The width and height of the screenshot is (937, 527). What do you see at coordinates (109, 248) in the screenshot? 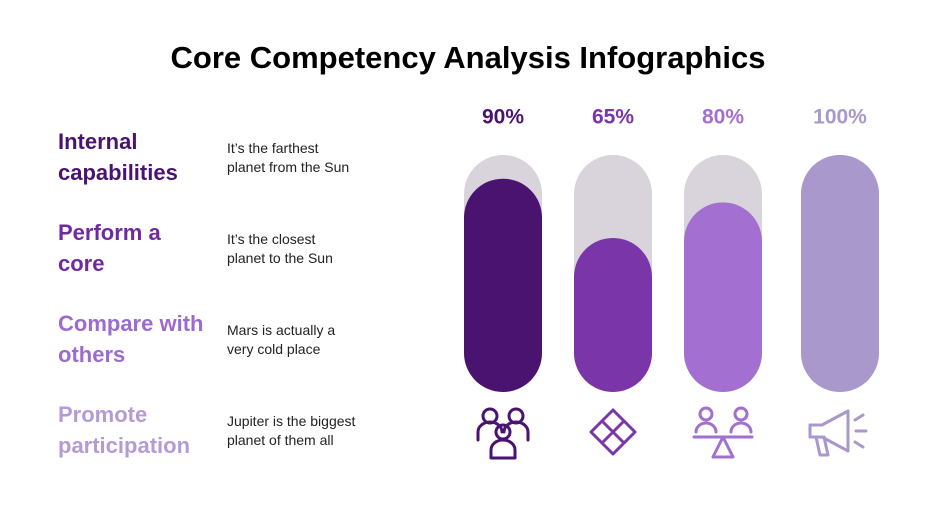
I see `item-heading: Perform a core` at bounding box center [109, 248].